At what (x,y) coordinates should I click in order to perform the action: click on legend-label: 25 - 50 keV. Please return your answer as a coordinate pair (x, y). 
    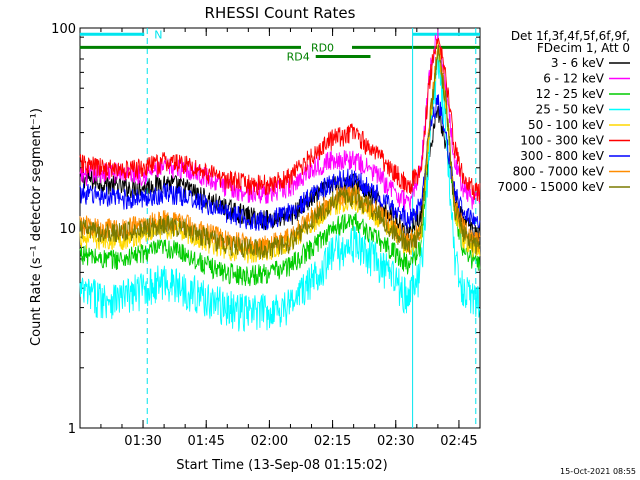
    Looking at the image, I should click on (570, 110).